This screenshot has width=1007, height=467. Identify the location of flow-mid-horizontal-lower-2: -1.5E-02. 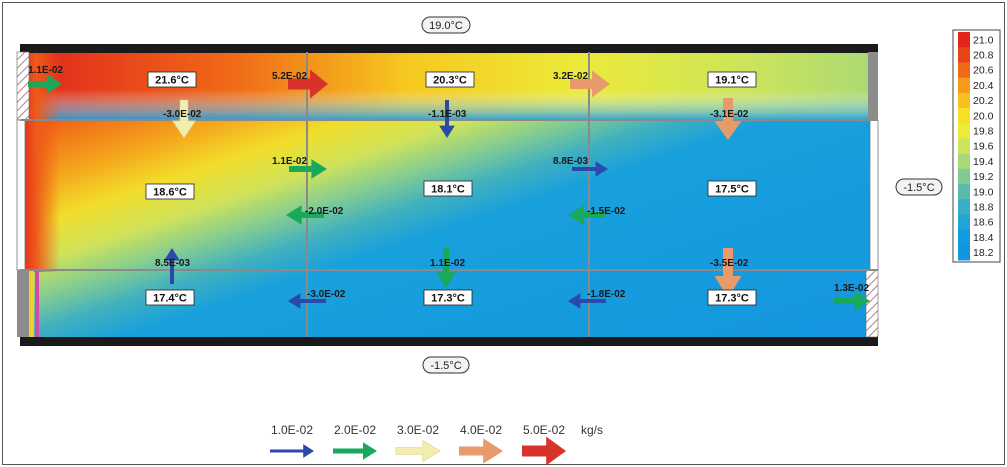
(597, 215).